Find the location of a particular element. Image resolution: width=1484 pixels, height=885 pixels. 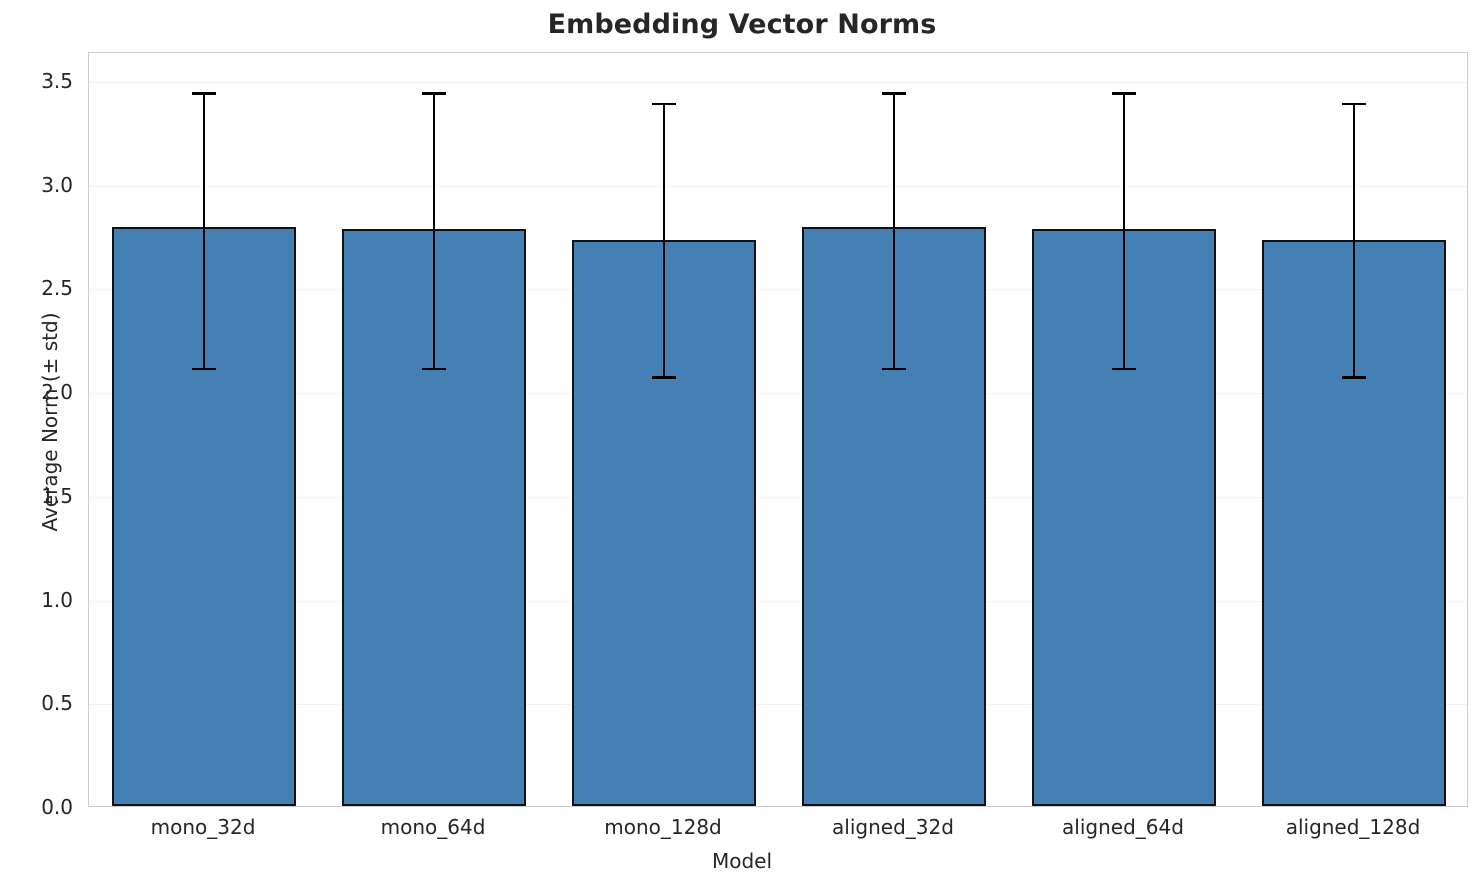

y-tick-label: 3.0 is located at coordinates (57, 184).